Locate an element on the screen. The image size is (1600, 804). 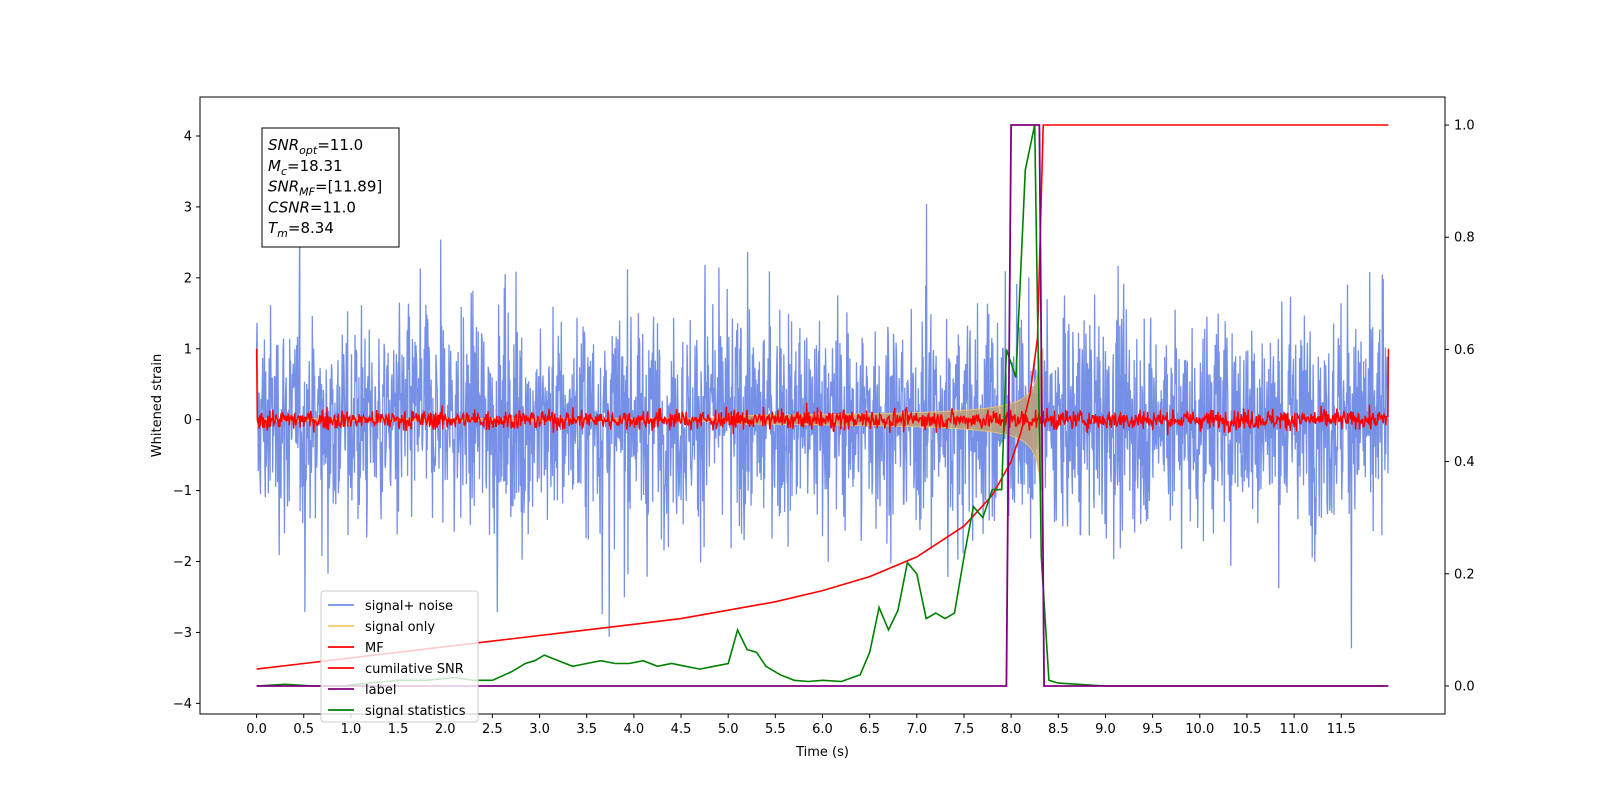
x-tick-label: 3.5 is located at coordinates (586, 729).